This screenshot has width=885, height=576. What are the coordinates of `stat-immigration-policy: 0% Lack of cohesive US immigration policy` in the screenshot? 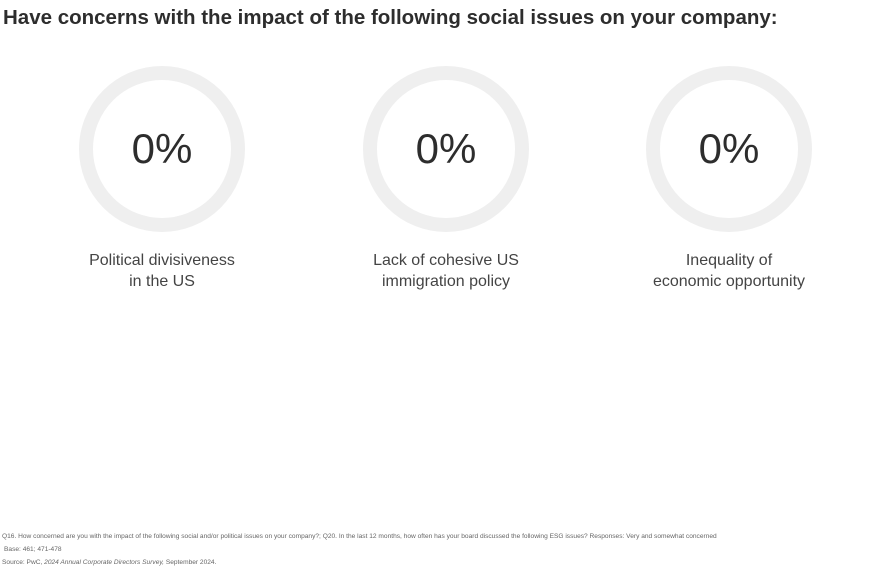 It's located at (446, 179).